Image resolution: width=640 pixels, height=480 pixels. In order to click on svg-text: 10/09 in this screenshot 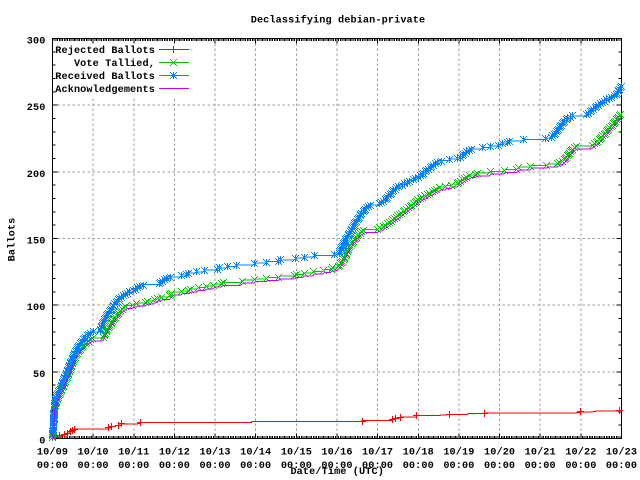, I will do `click(52, 453)`.